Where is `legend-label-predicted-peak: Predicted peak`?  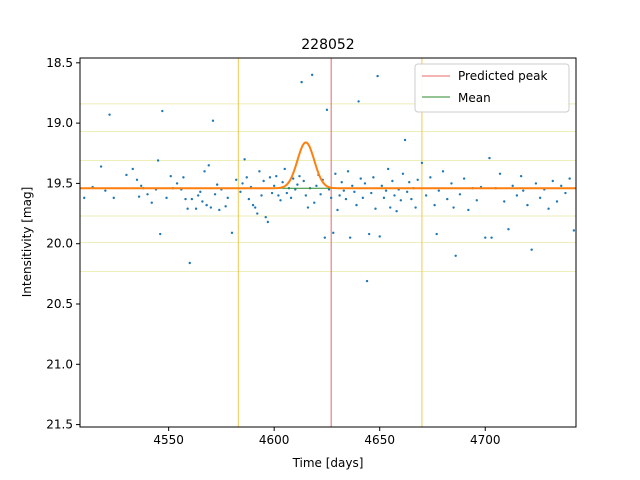
legend-label-predicted-peak: Predicted peak is located at coordinates (503, 76).